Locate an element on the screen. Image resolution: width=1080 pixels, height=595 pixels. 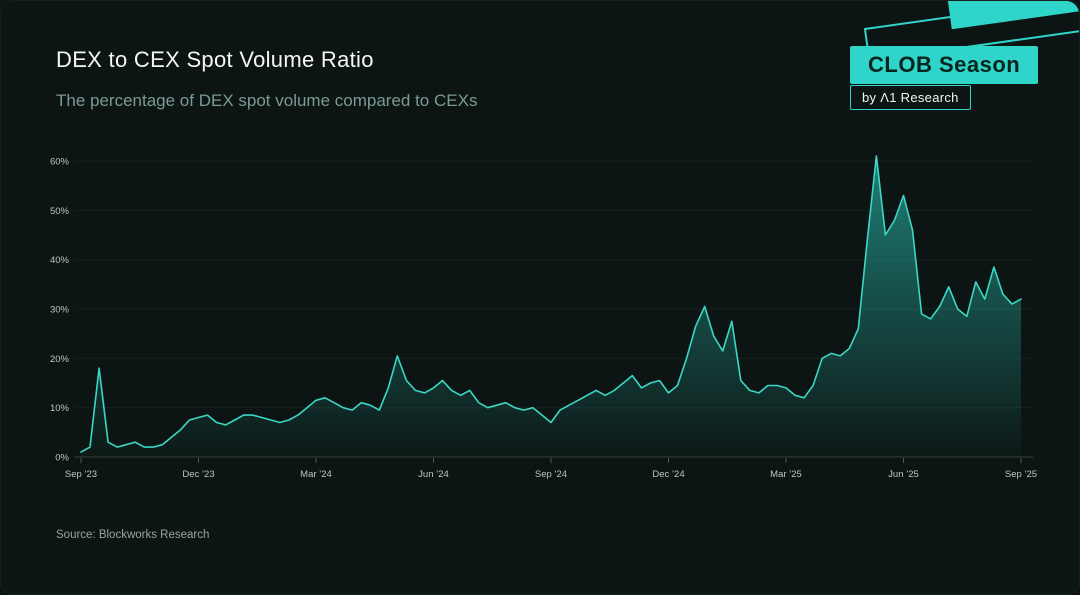
source-note: Source: Blockworks Research is located at coordinates (133, 535).